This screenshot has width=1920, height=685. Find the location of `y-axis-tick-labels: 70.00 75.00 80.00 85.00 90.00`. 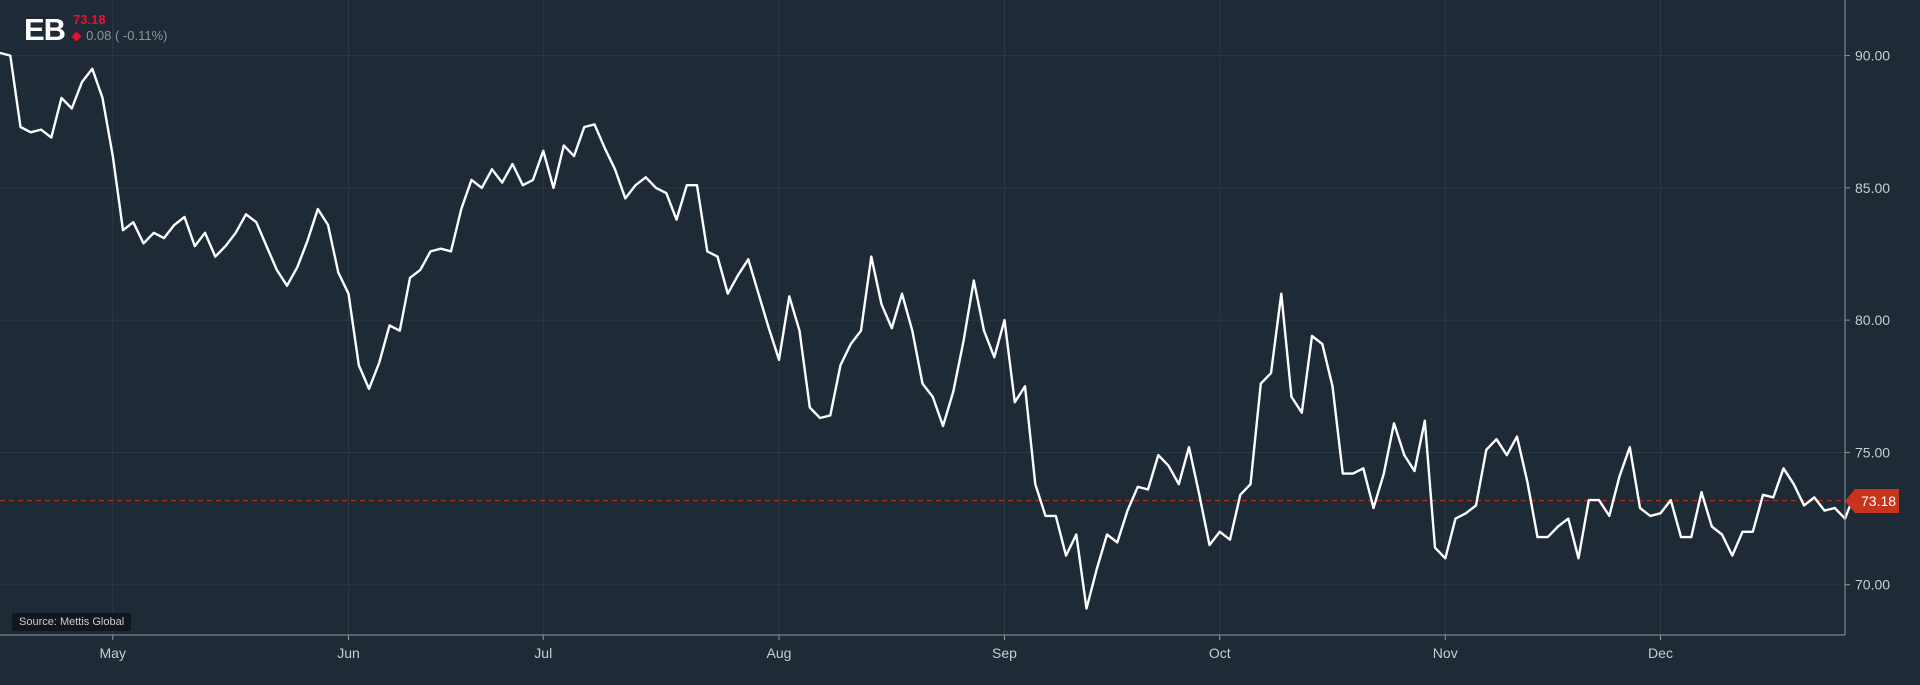

y-axis-tick-labels: 70.00 75.00 80.00 85.00 90.00 is located at coordinates (1872, 320).